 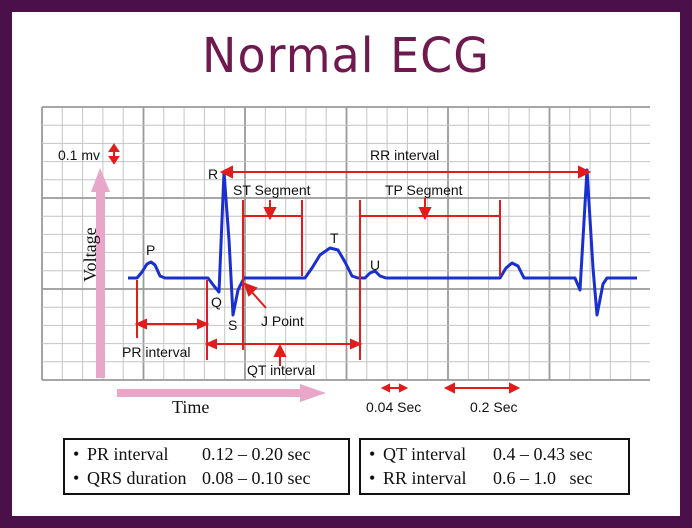 I want to click on time-axis-label: Time, so click(x=190, y=407).